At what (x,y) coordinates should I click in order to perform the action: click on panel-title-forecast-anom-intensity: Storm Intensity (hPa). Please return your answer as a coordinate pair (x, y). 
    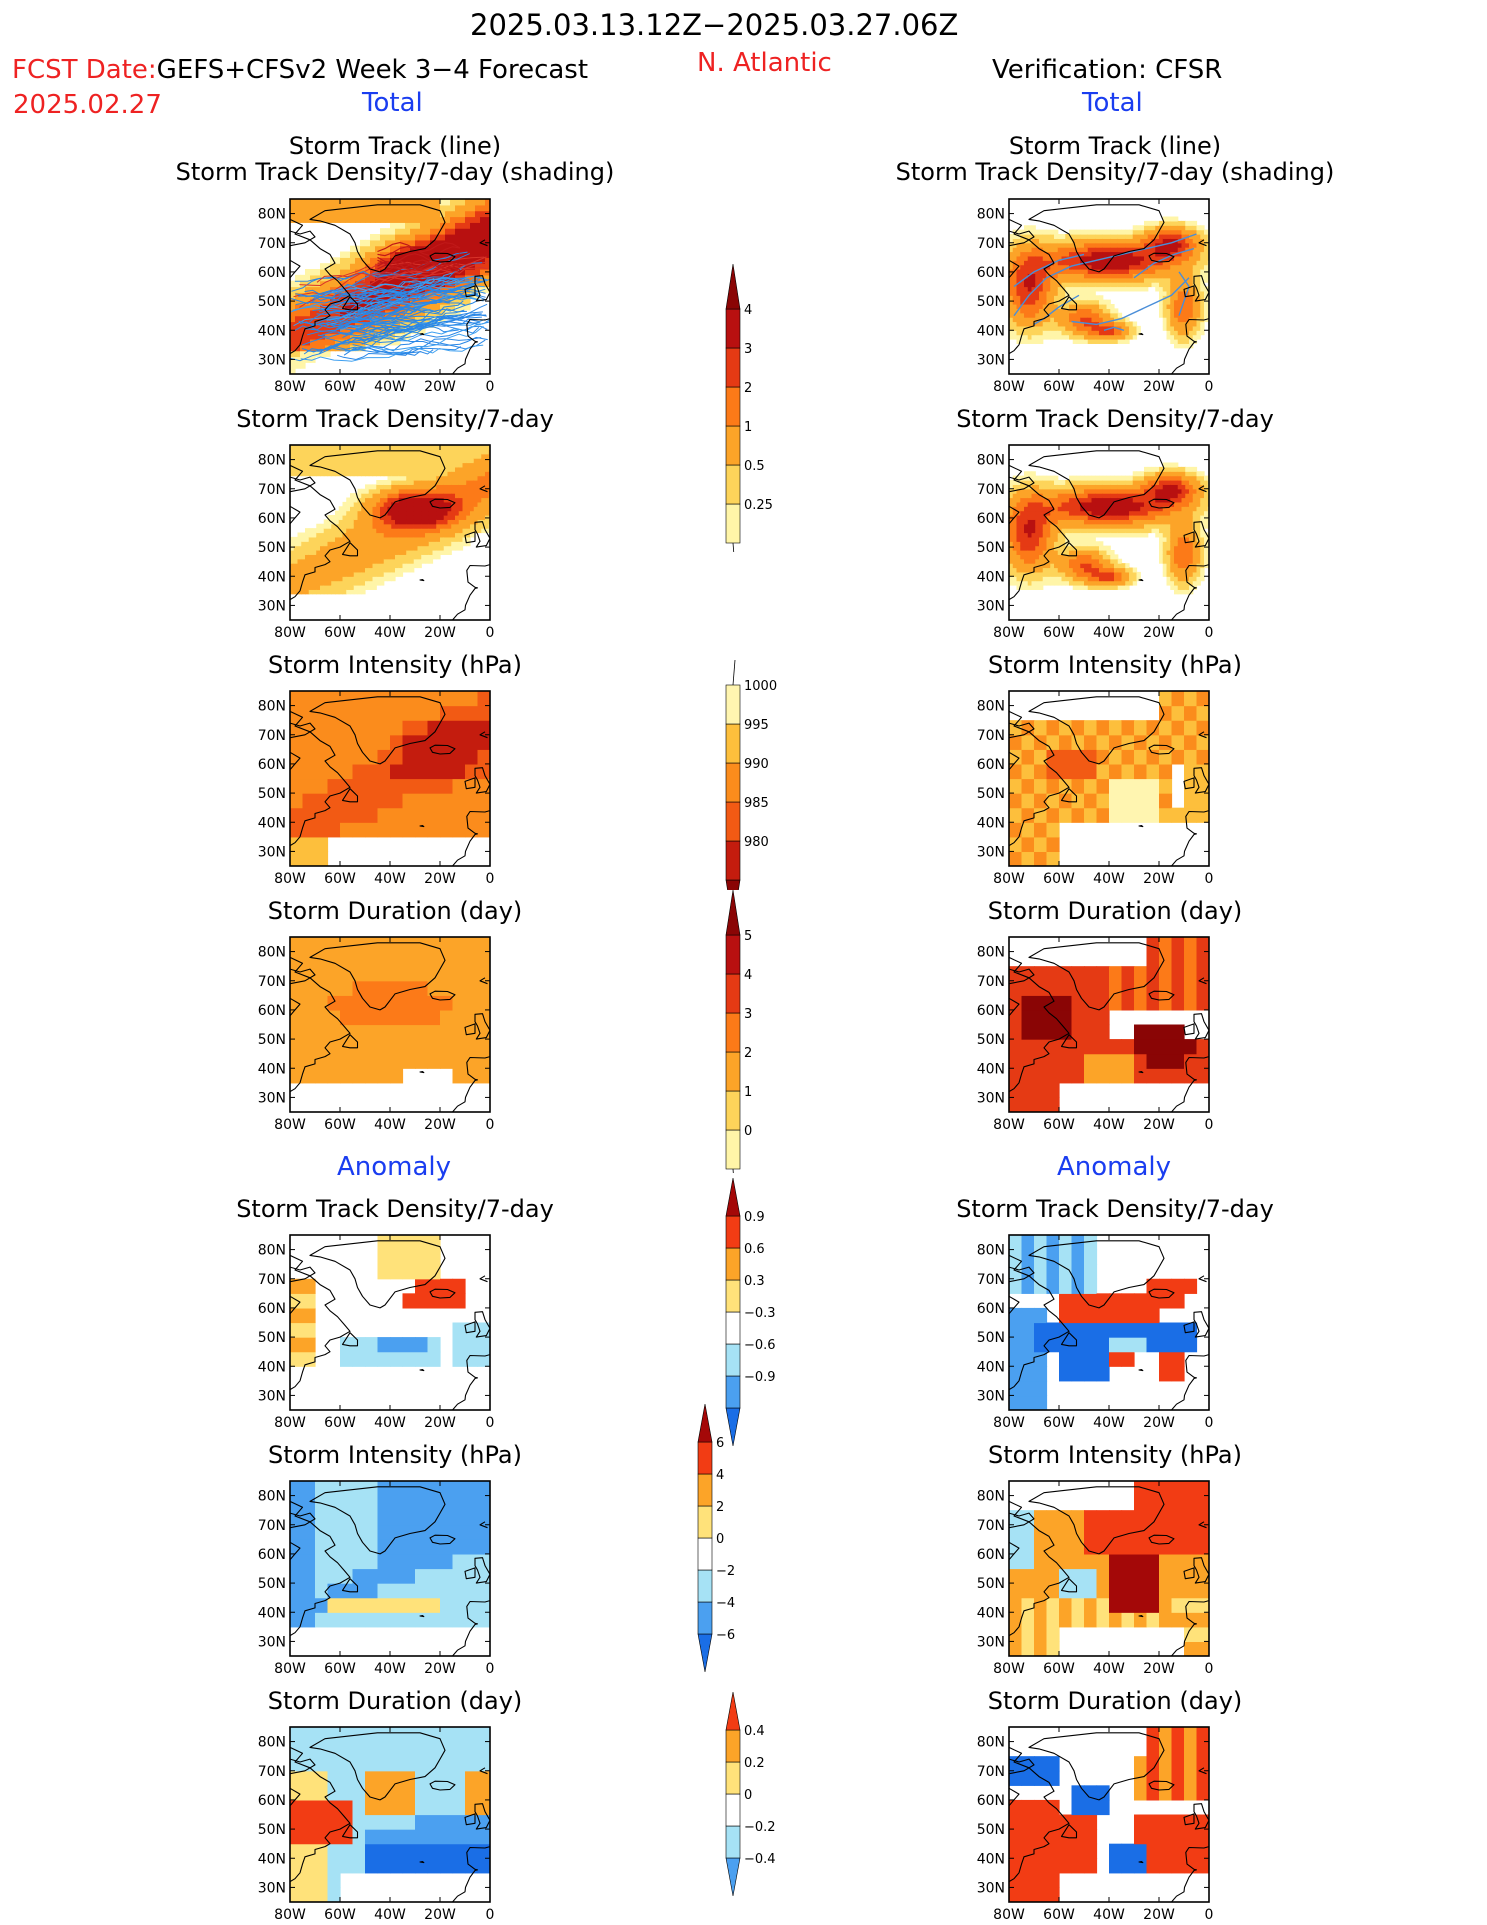
    Looking at the image, I should click on (395, 1455).